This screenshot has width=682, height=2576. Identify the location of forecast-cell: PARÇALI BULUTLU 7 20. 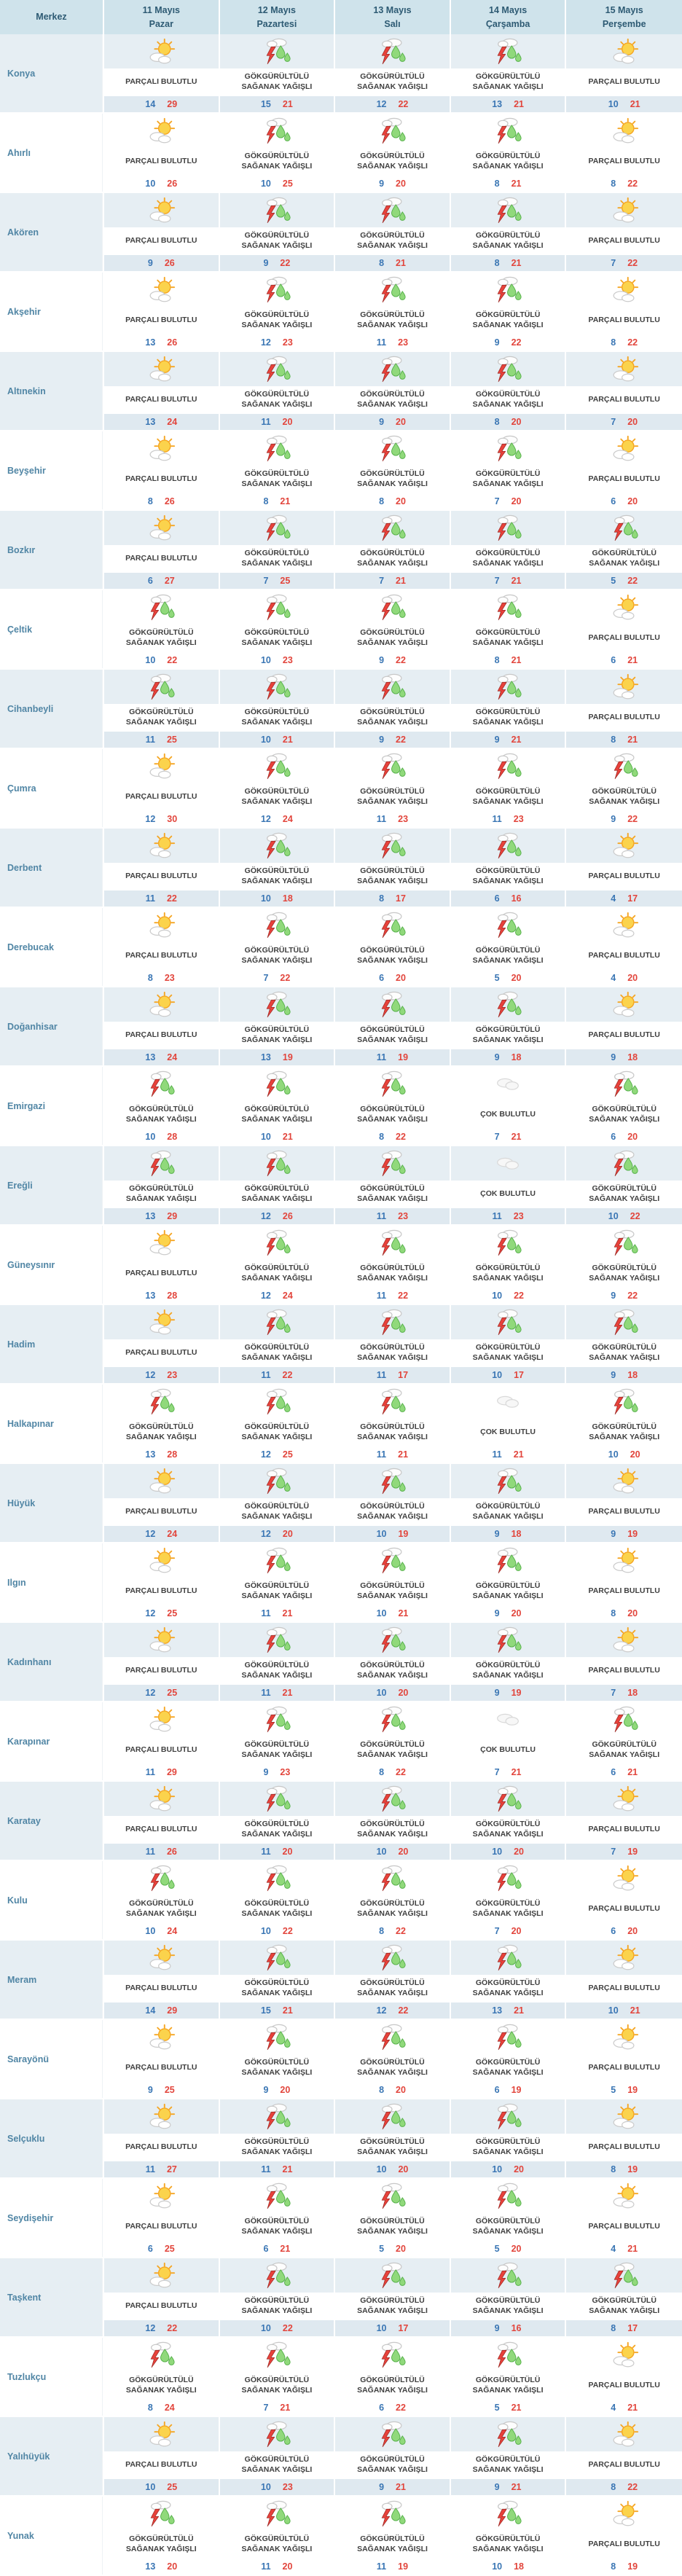
(624, 391).